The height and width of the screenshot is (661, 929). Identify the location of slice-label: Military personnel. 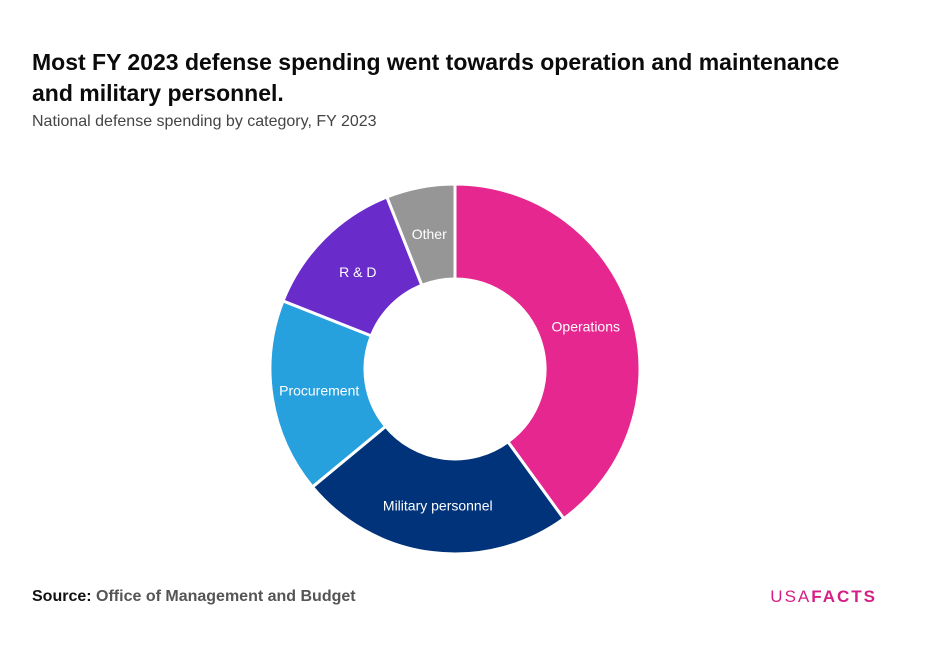
(438, 505).